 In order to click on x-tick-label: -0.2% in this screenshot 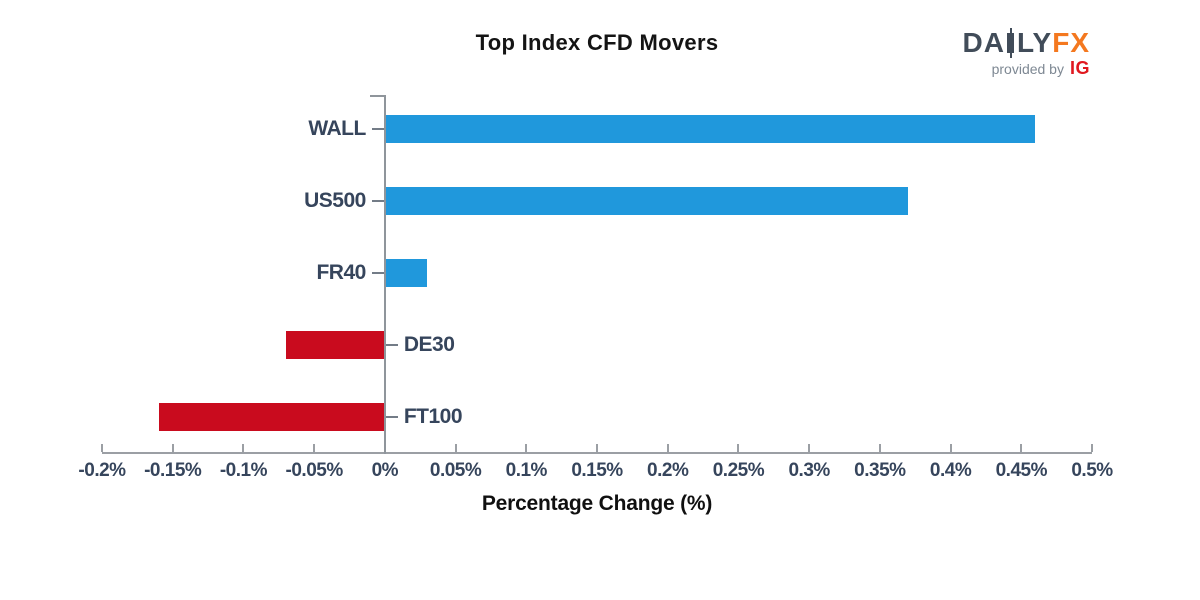, I will do `click(102, 470)`.